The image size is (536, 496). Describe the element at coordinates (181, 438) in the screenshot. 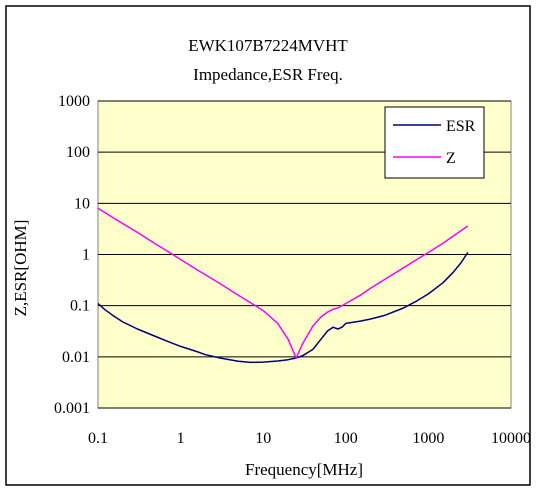

I see `x-tick-label: 1` at that location.